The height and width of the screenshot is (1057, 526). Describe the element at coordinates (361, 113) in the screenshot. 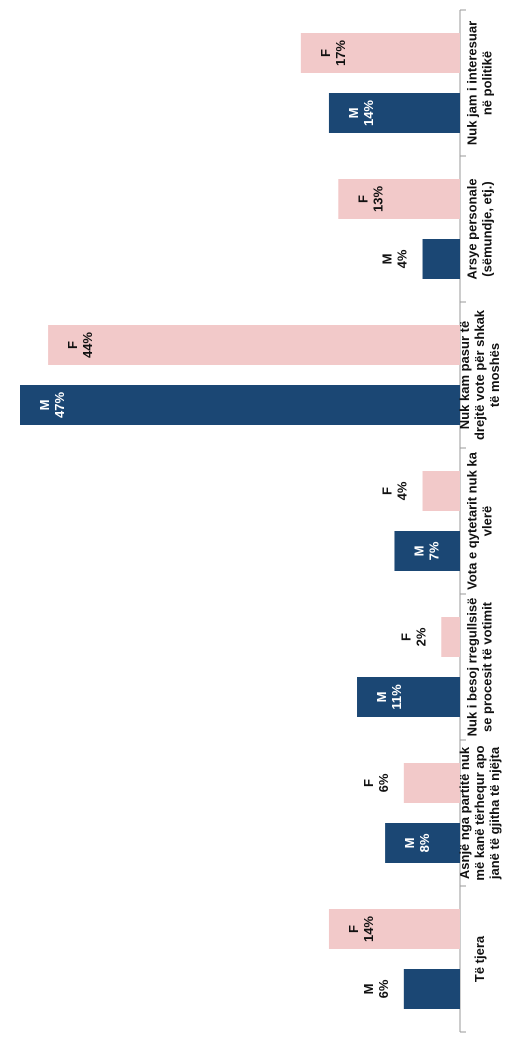

I see `data-label-m-0: M14%` at that location.